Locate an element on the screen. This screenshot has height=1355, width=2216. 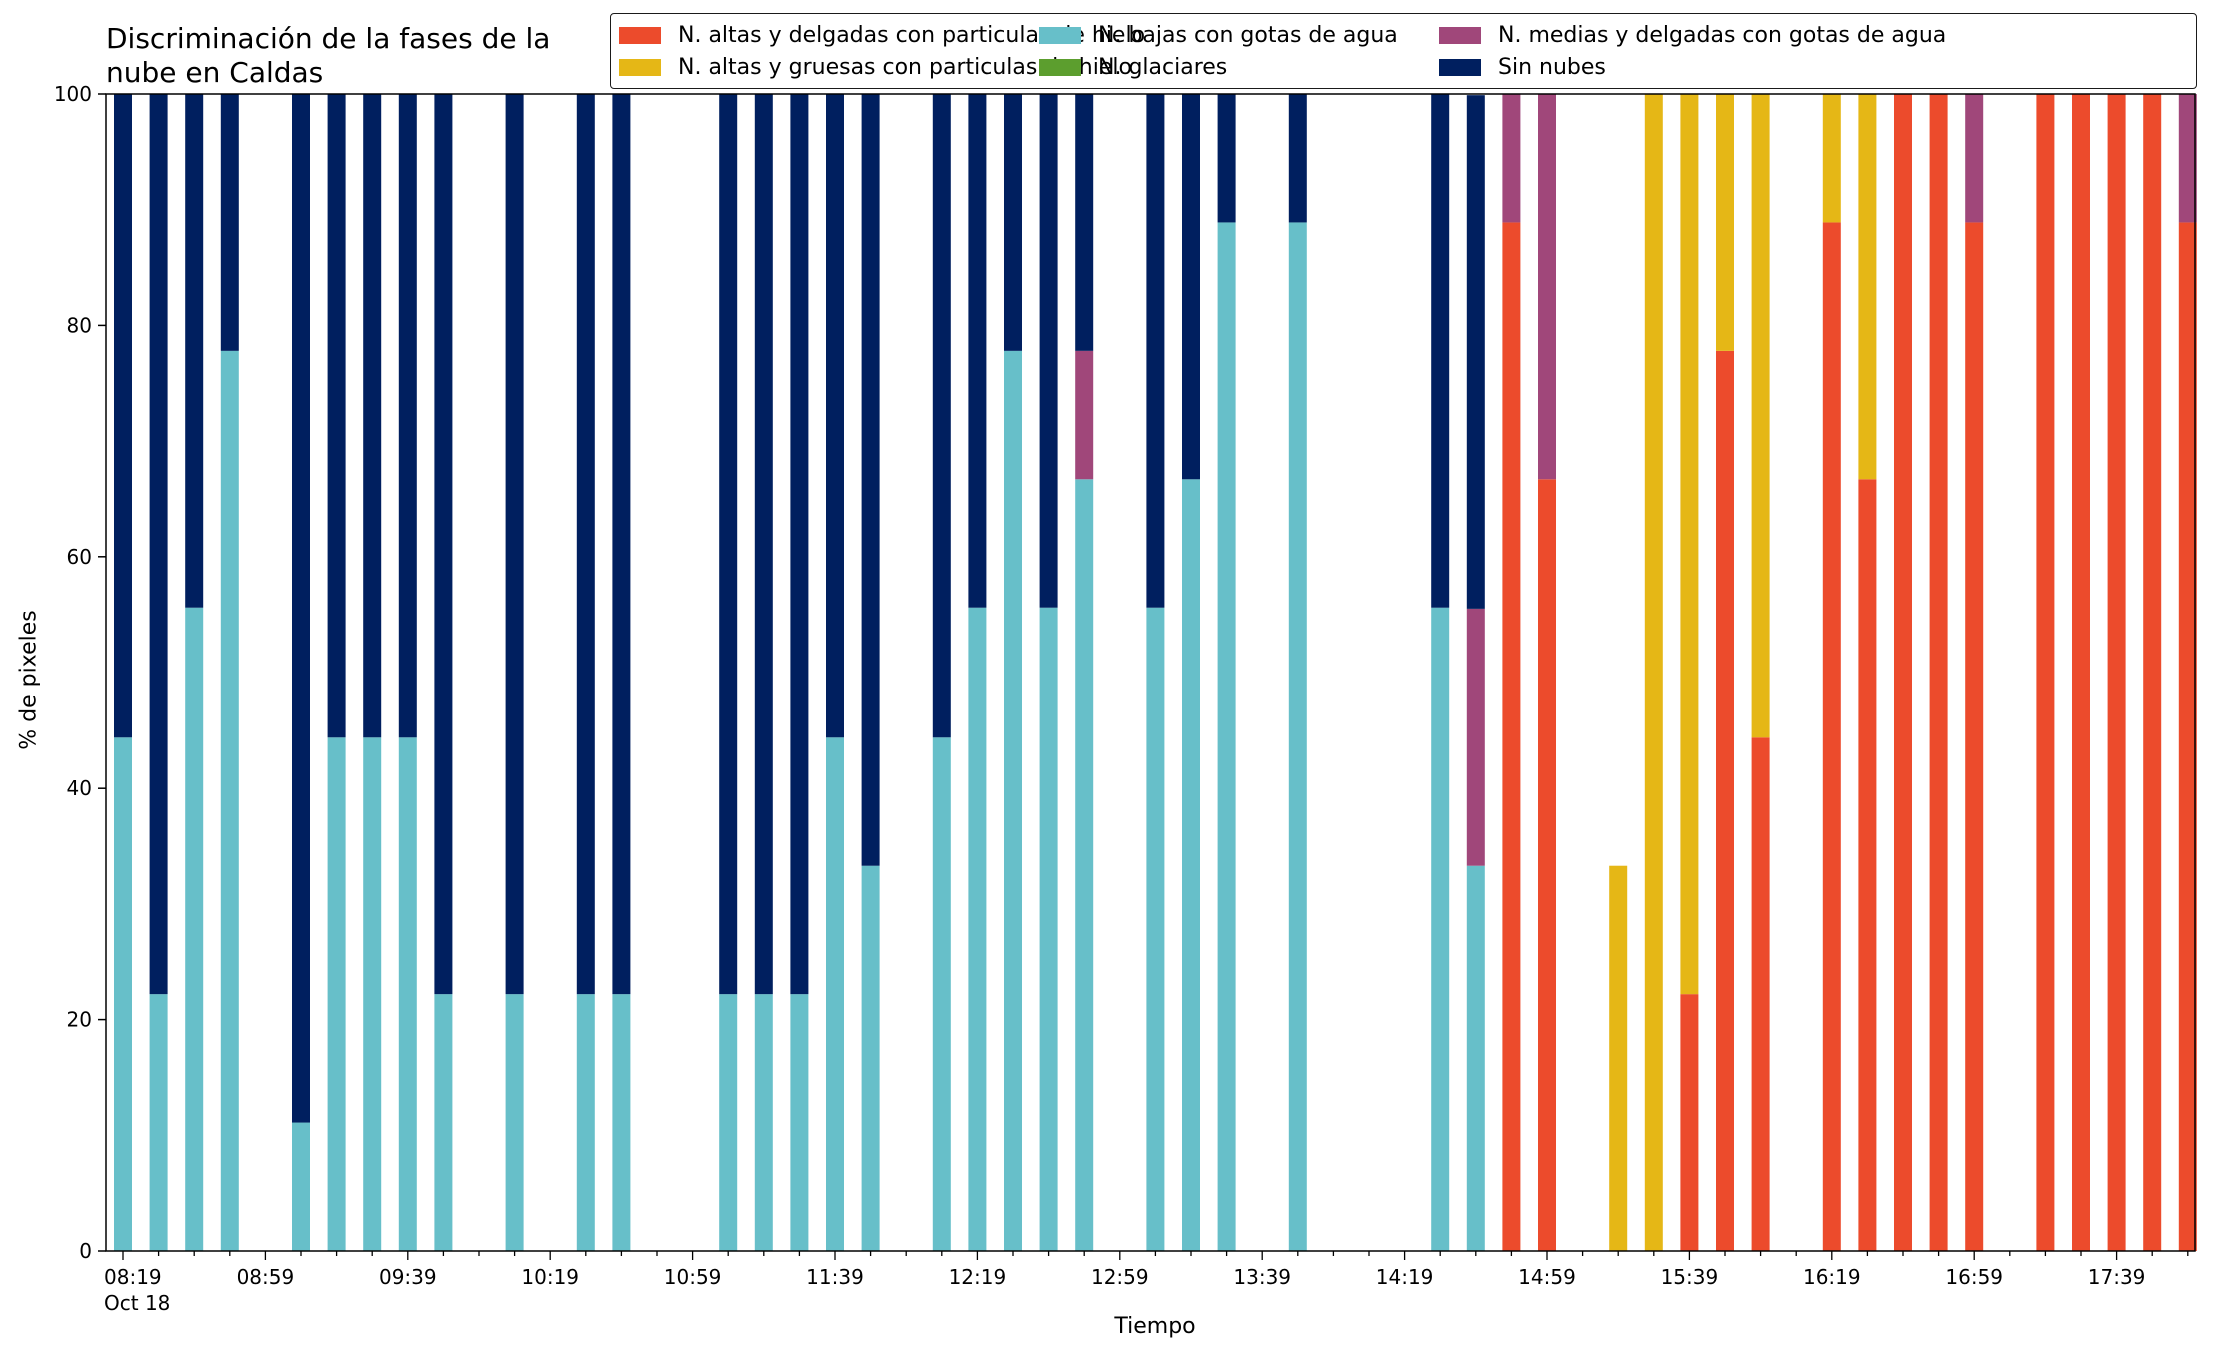
x-tick-label: 14:19 is located at coordinates (1405, 1277).